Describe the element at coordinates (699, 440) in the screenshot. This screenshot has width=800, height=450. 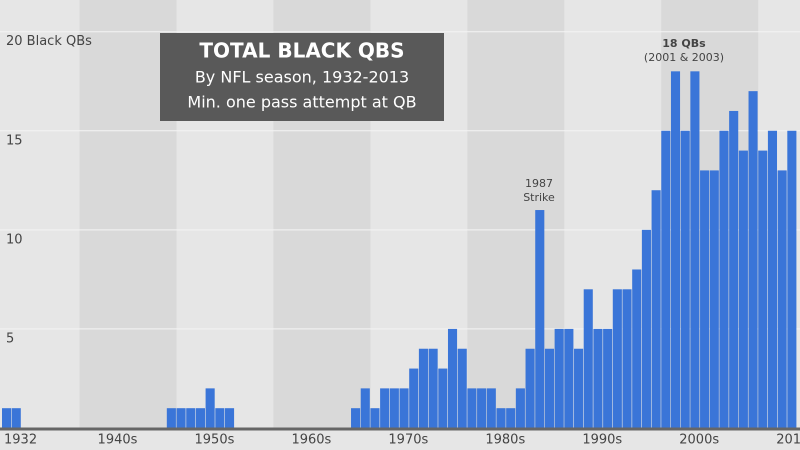
I see `x-tick-label: 2000s` at that location.